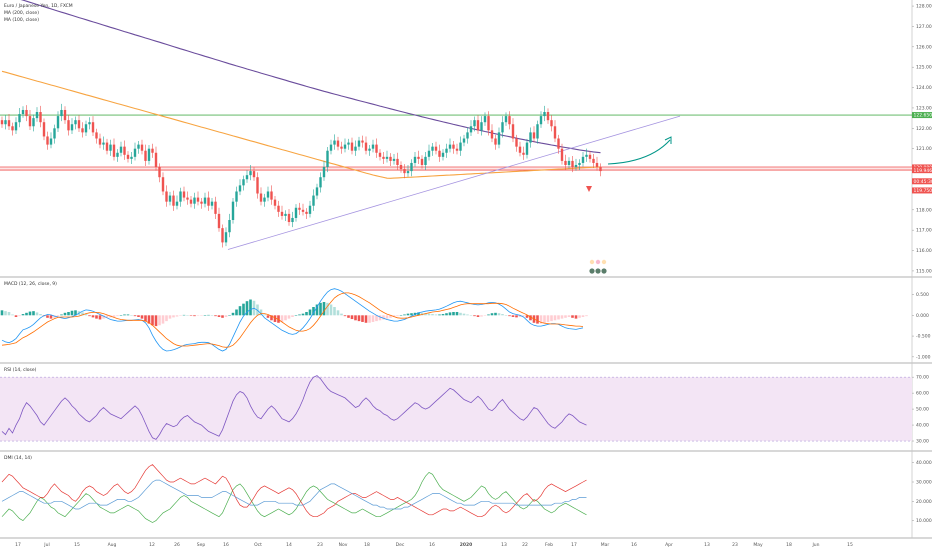 The height and width of the screenshot is (550, 932). What do you see at coordinates (177, 545) in the screenshot?
I see `time-axis-label: 26` at bounding box center [177, 545].